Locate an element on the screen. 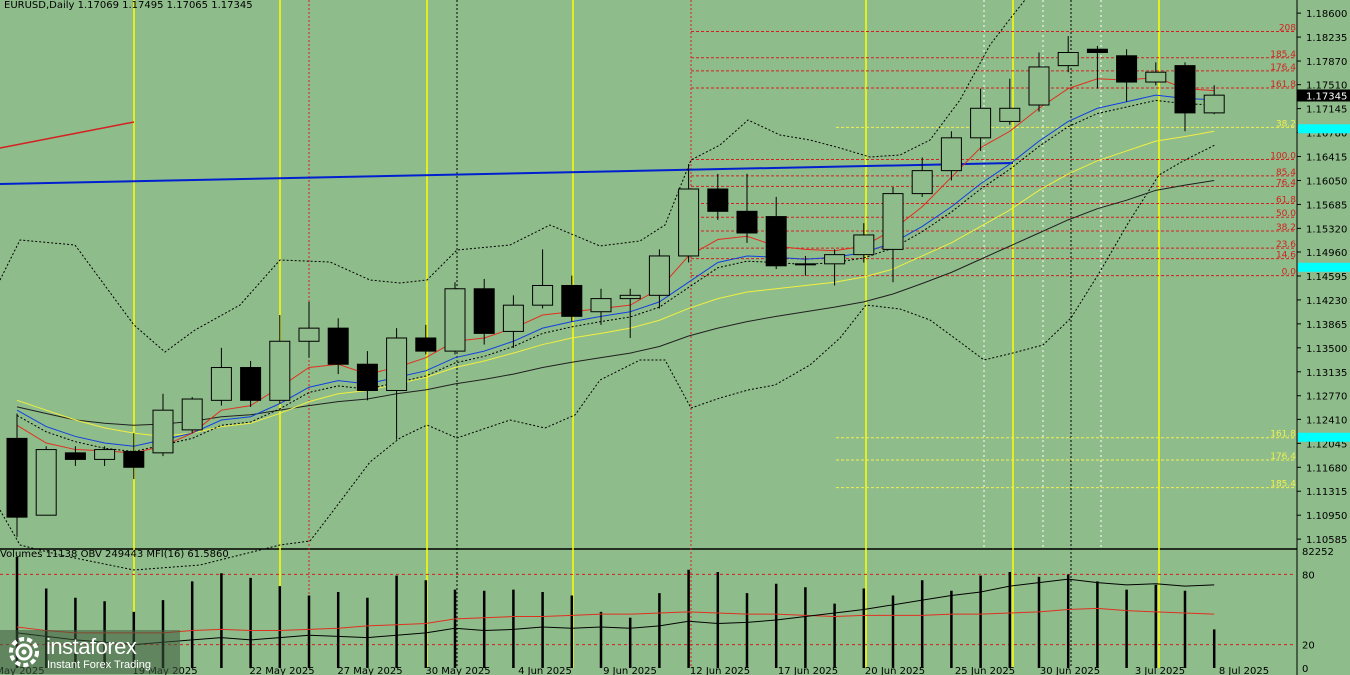 The width and height of the screenshot is (1350, 675). y-tick-label: 1.12770 is located at coordinates (1326, 397).